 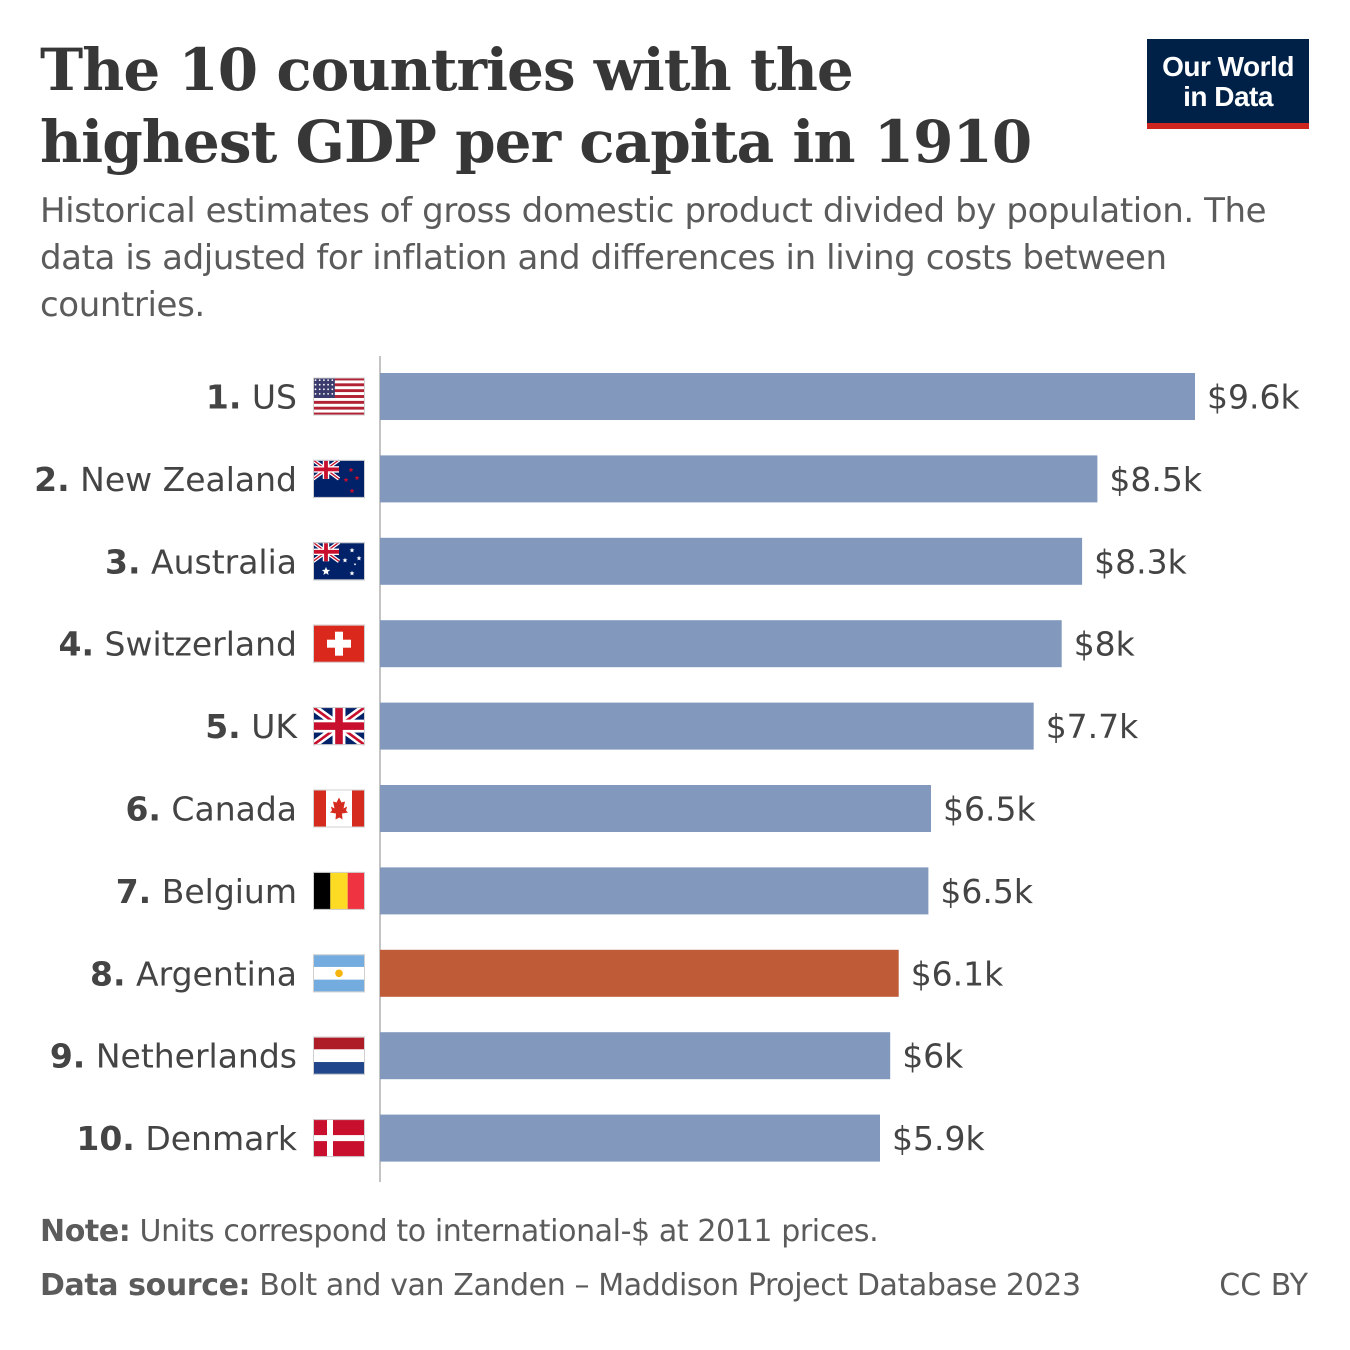 What do you see at coordinates (339, 973) in the screenshot?
I see `flag-ar-icon` at bounding box center [339, 973].